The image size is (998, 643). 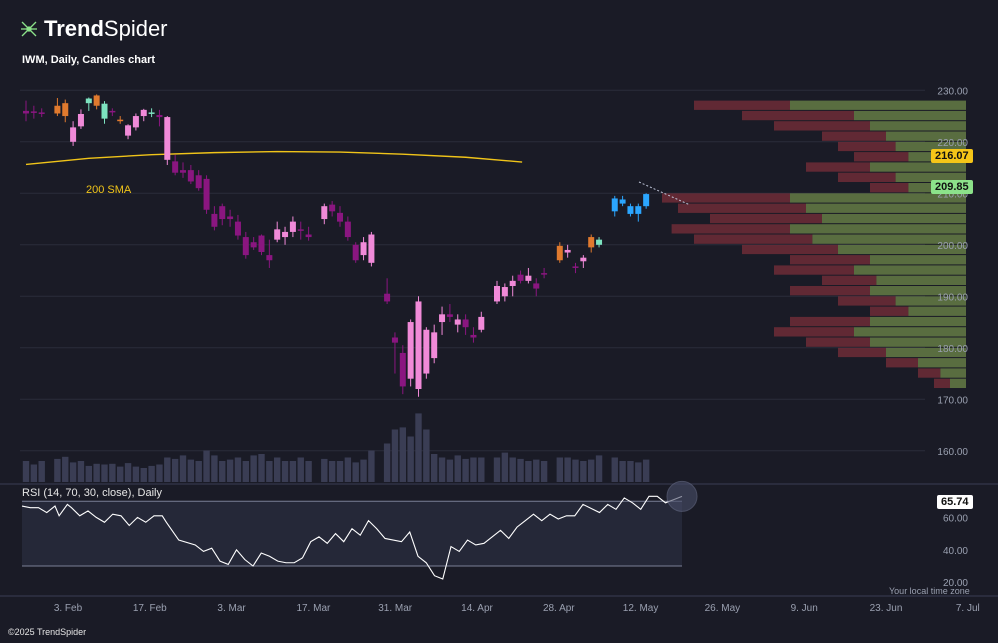 I want to click on brand-spider: Spider, so click(x=135, y=28).